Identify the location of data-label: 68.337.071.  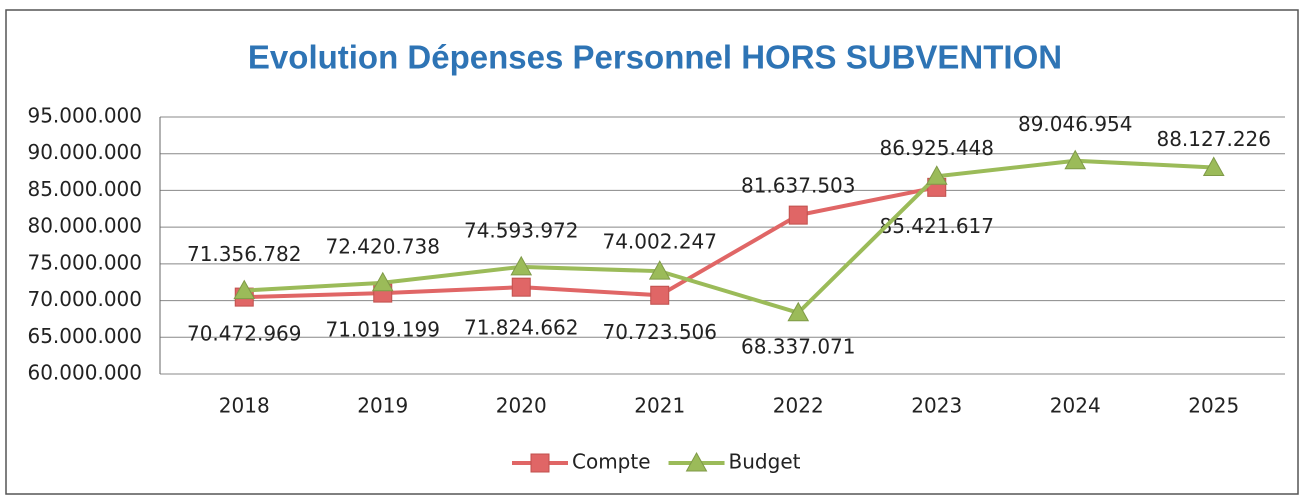
(798, 346).